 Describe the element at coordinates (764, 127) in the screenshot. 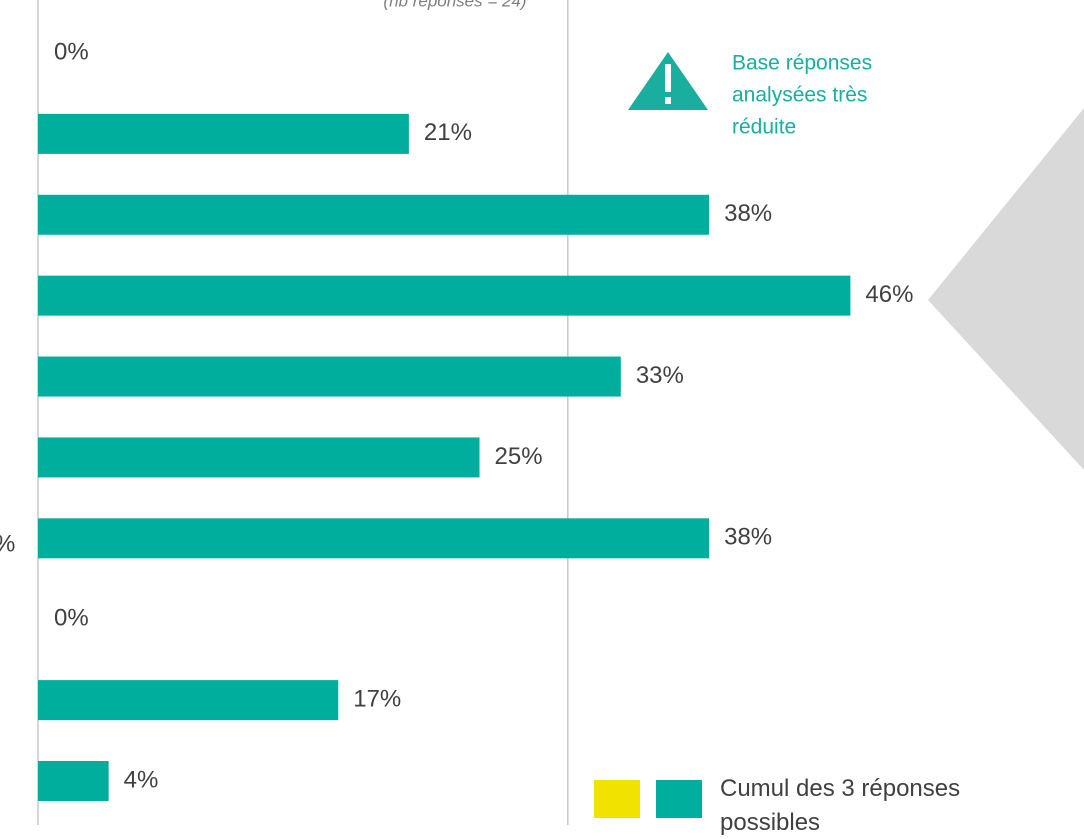

I see `warning-text: réduite` at that location.